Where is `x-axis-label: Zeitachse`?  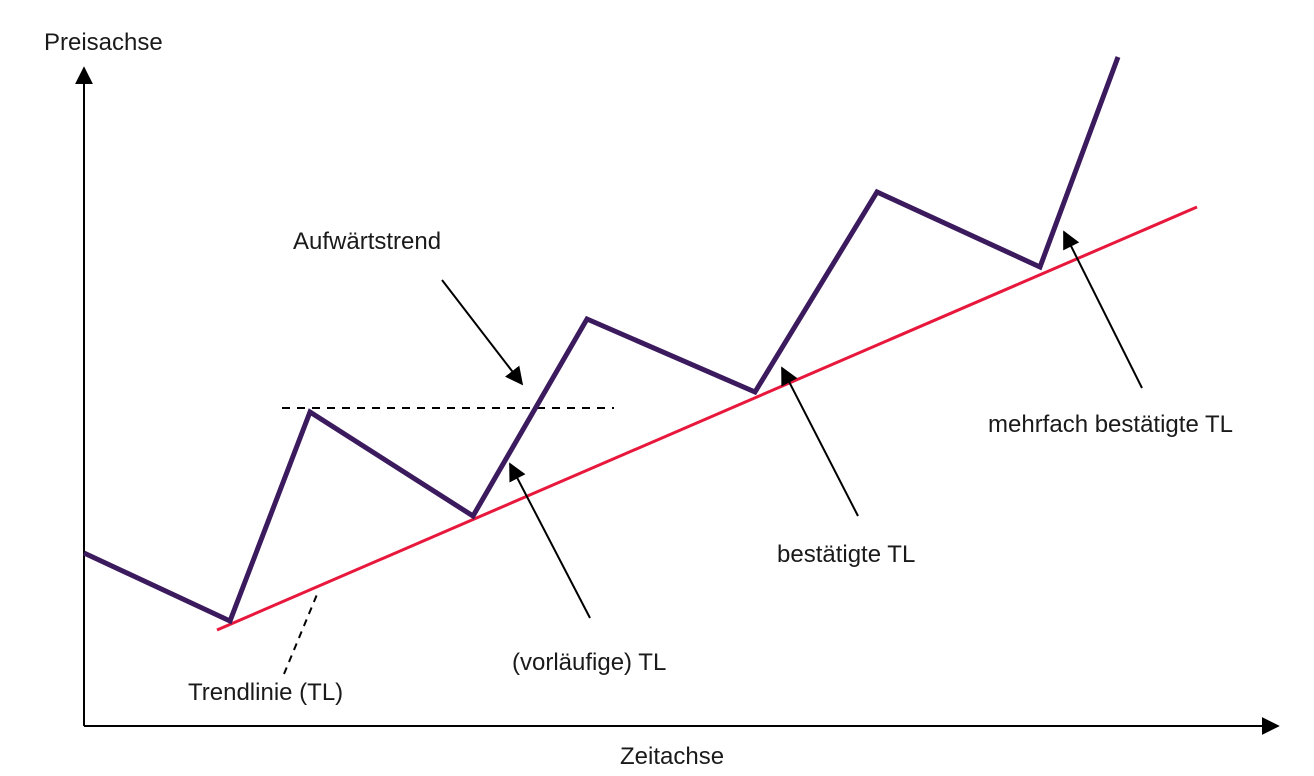 x-axis-label: Zeitachse is located at coordinates (672, 756).